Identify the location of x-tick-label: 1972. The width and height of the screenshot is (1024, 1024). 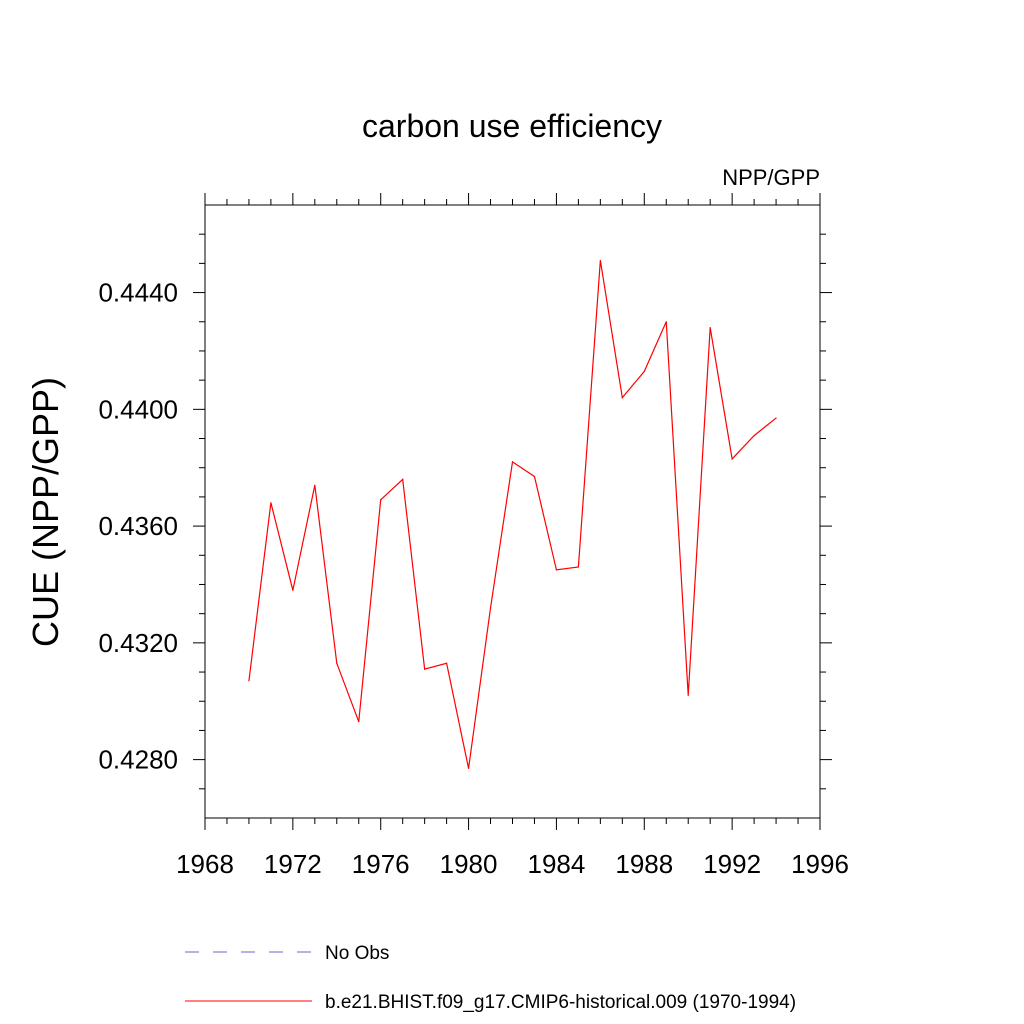
(293, 864).